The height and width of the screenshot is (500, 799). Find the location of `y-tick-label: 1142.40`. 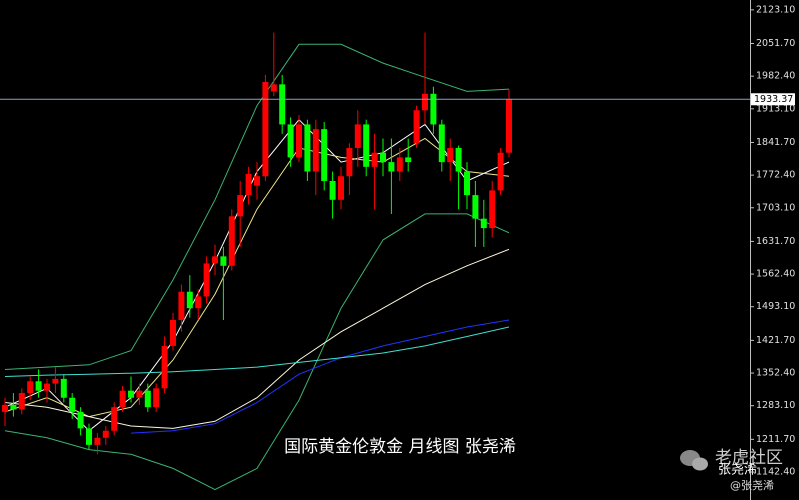

y-tick-label: 1142.40 is located at coordinates (775, 472).